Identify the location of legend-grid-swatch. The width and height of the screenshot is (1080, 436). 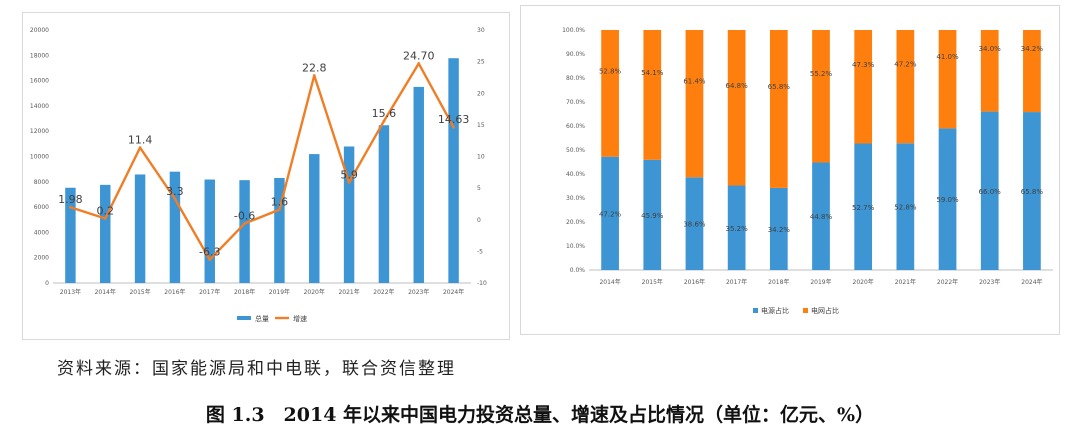
(805, 310).